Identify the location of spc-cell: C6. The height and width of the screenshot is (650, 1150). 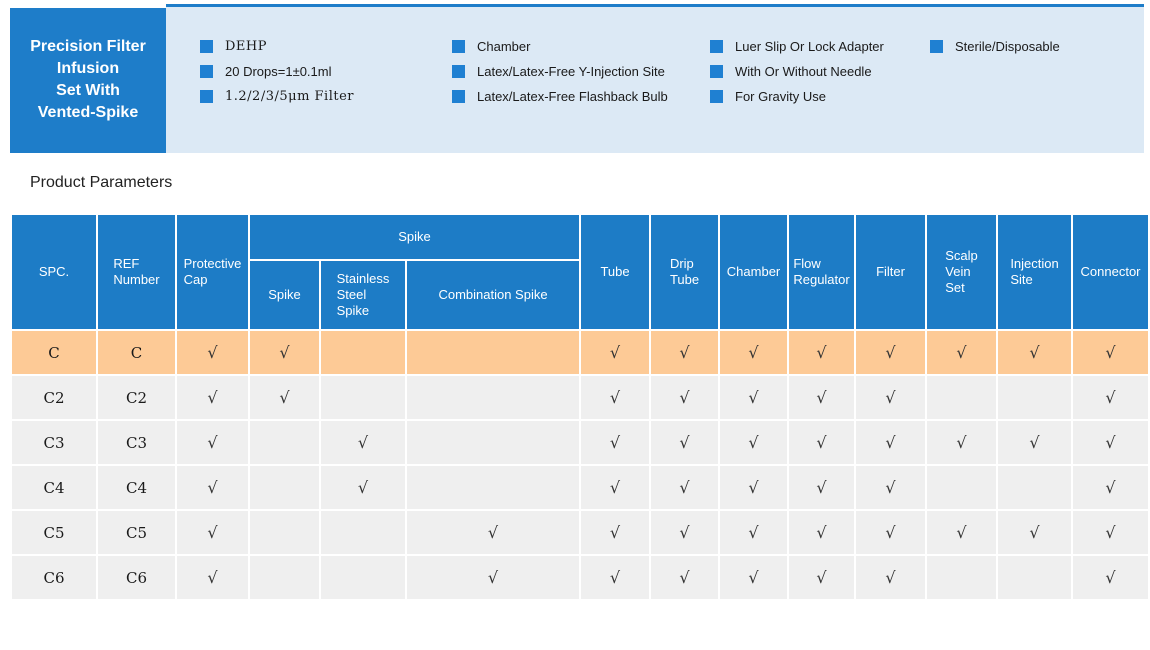
(54, 577).